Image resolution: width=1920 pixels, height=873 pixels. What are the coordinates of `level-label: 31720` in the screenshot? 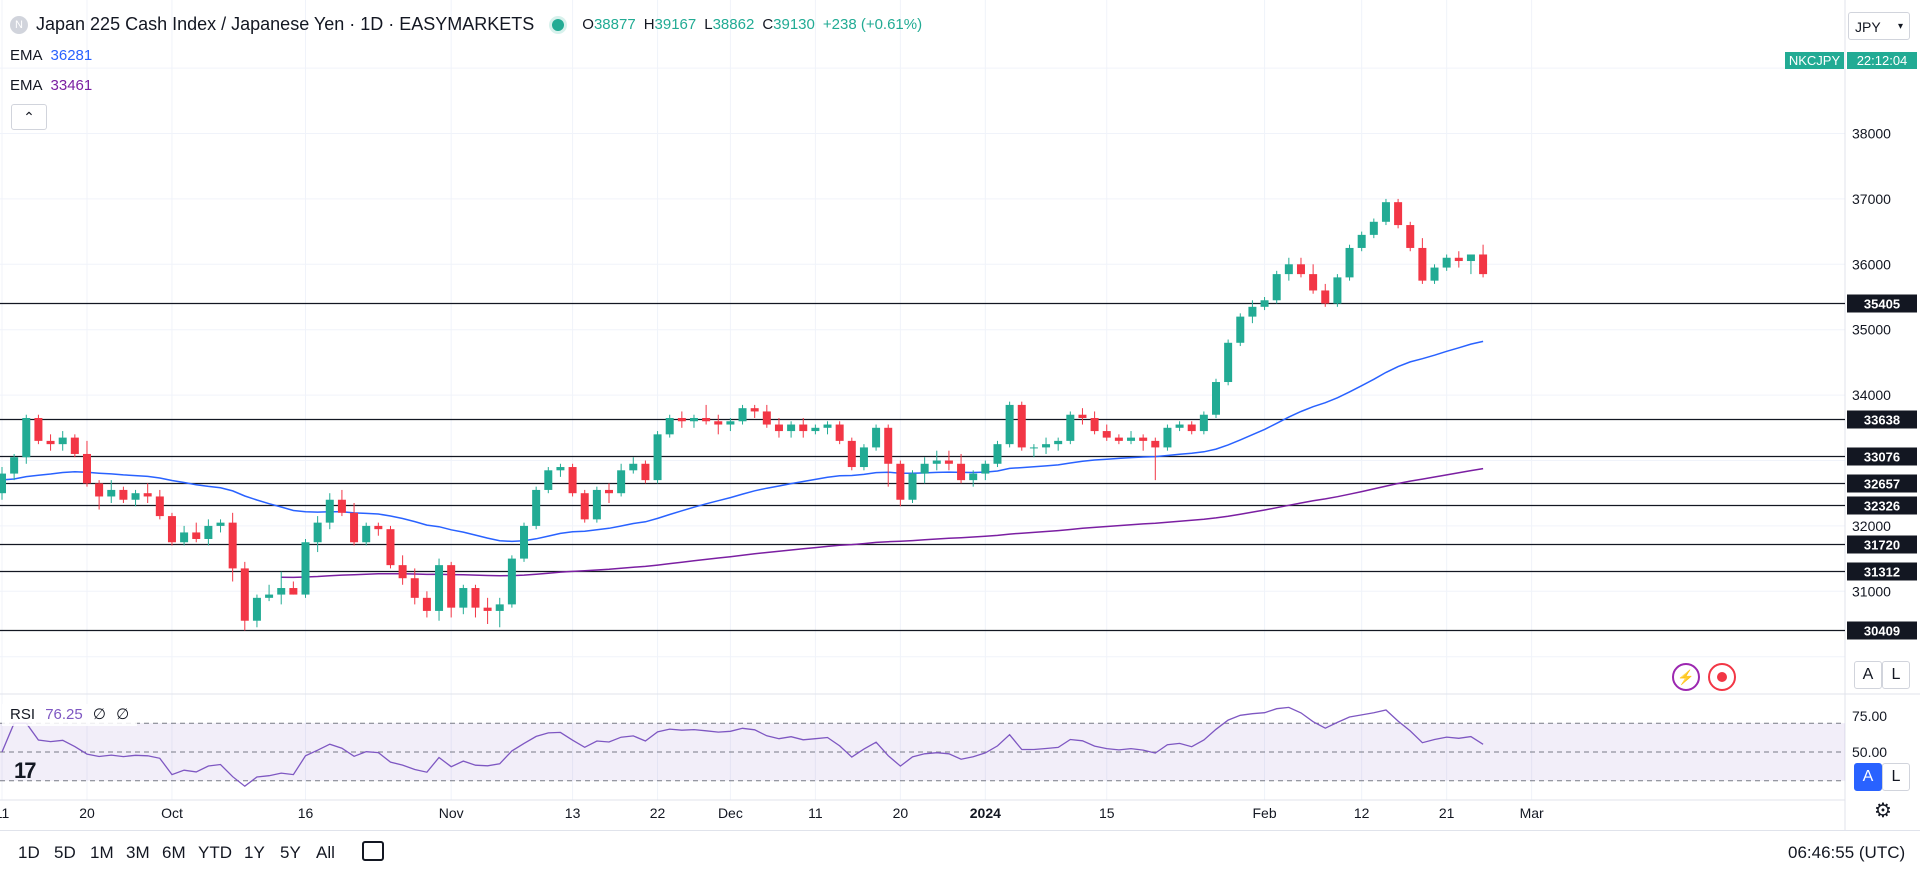 It's located at (1882, 545).